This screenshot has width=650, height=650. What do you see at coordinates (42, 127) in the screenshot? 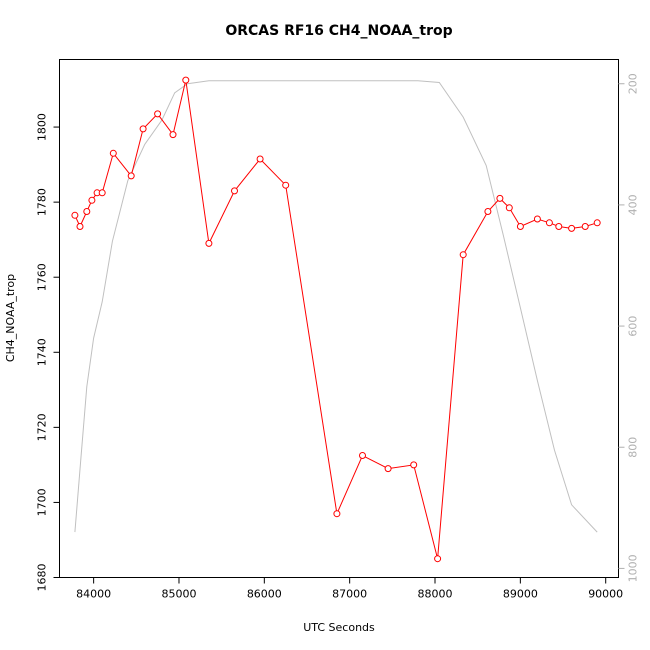
I see `y-tick-label: 1800` at bounding box center [42, 127].